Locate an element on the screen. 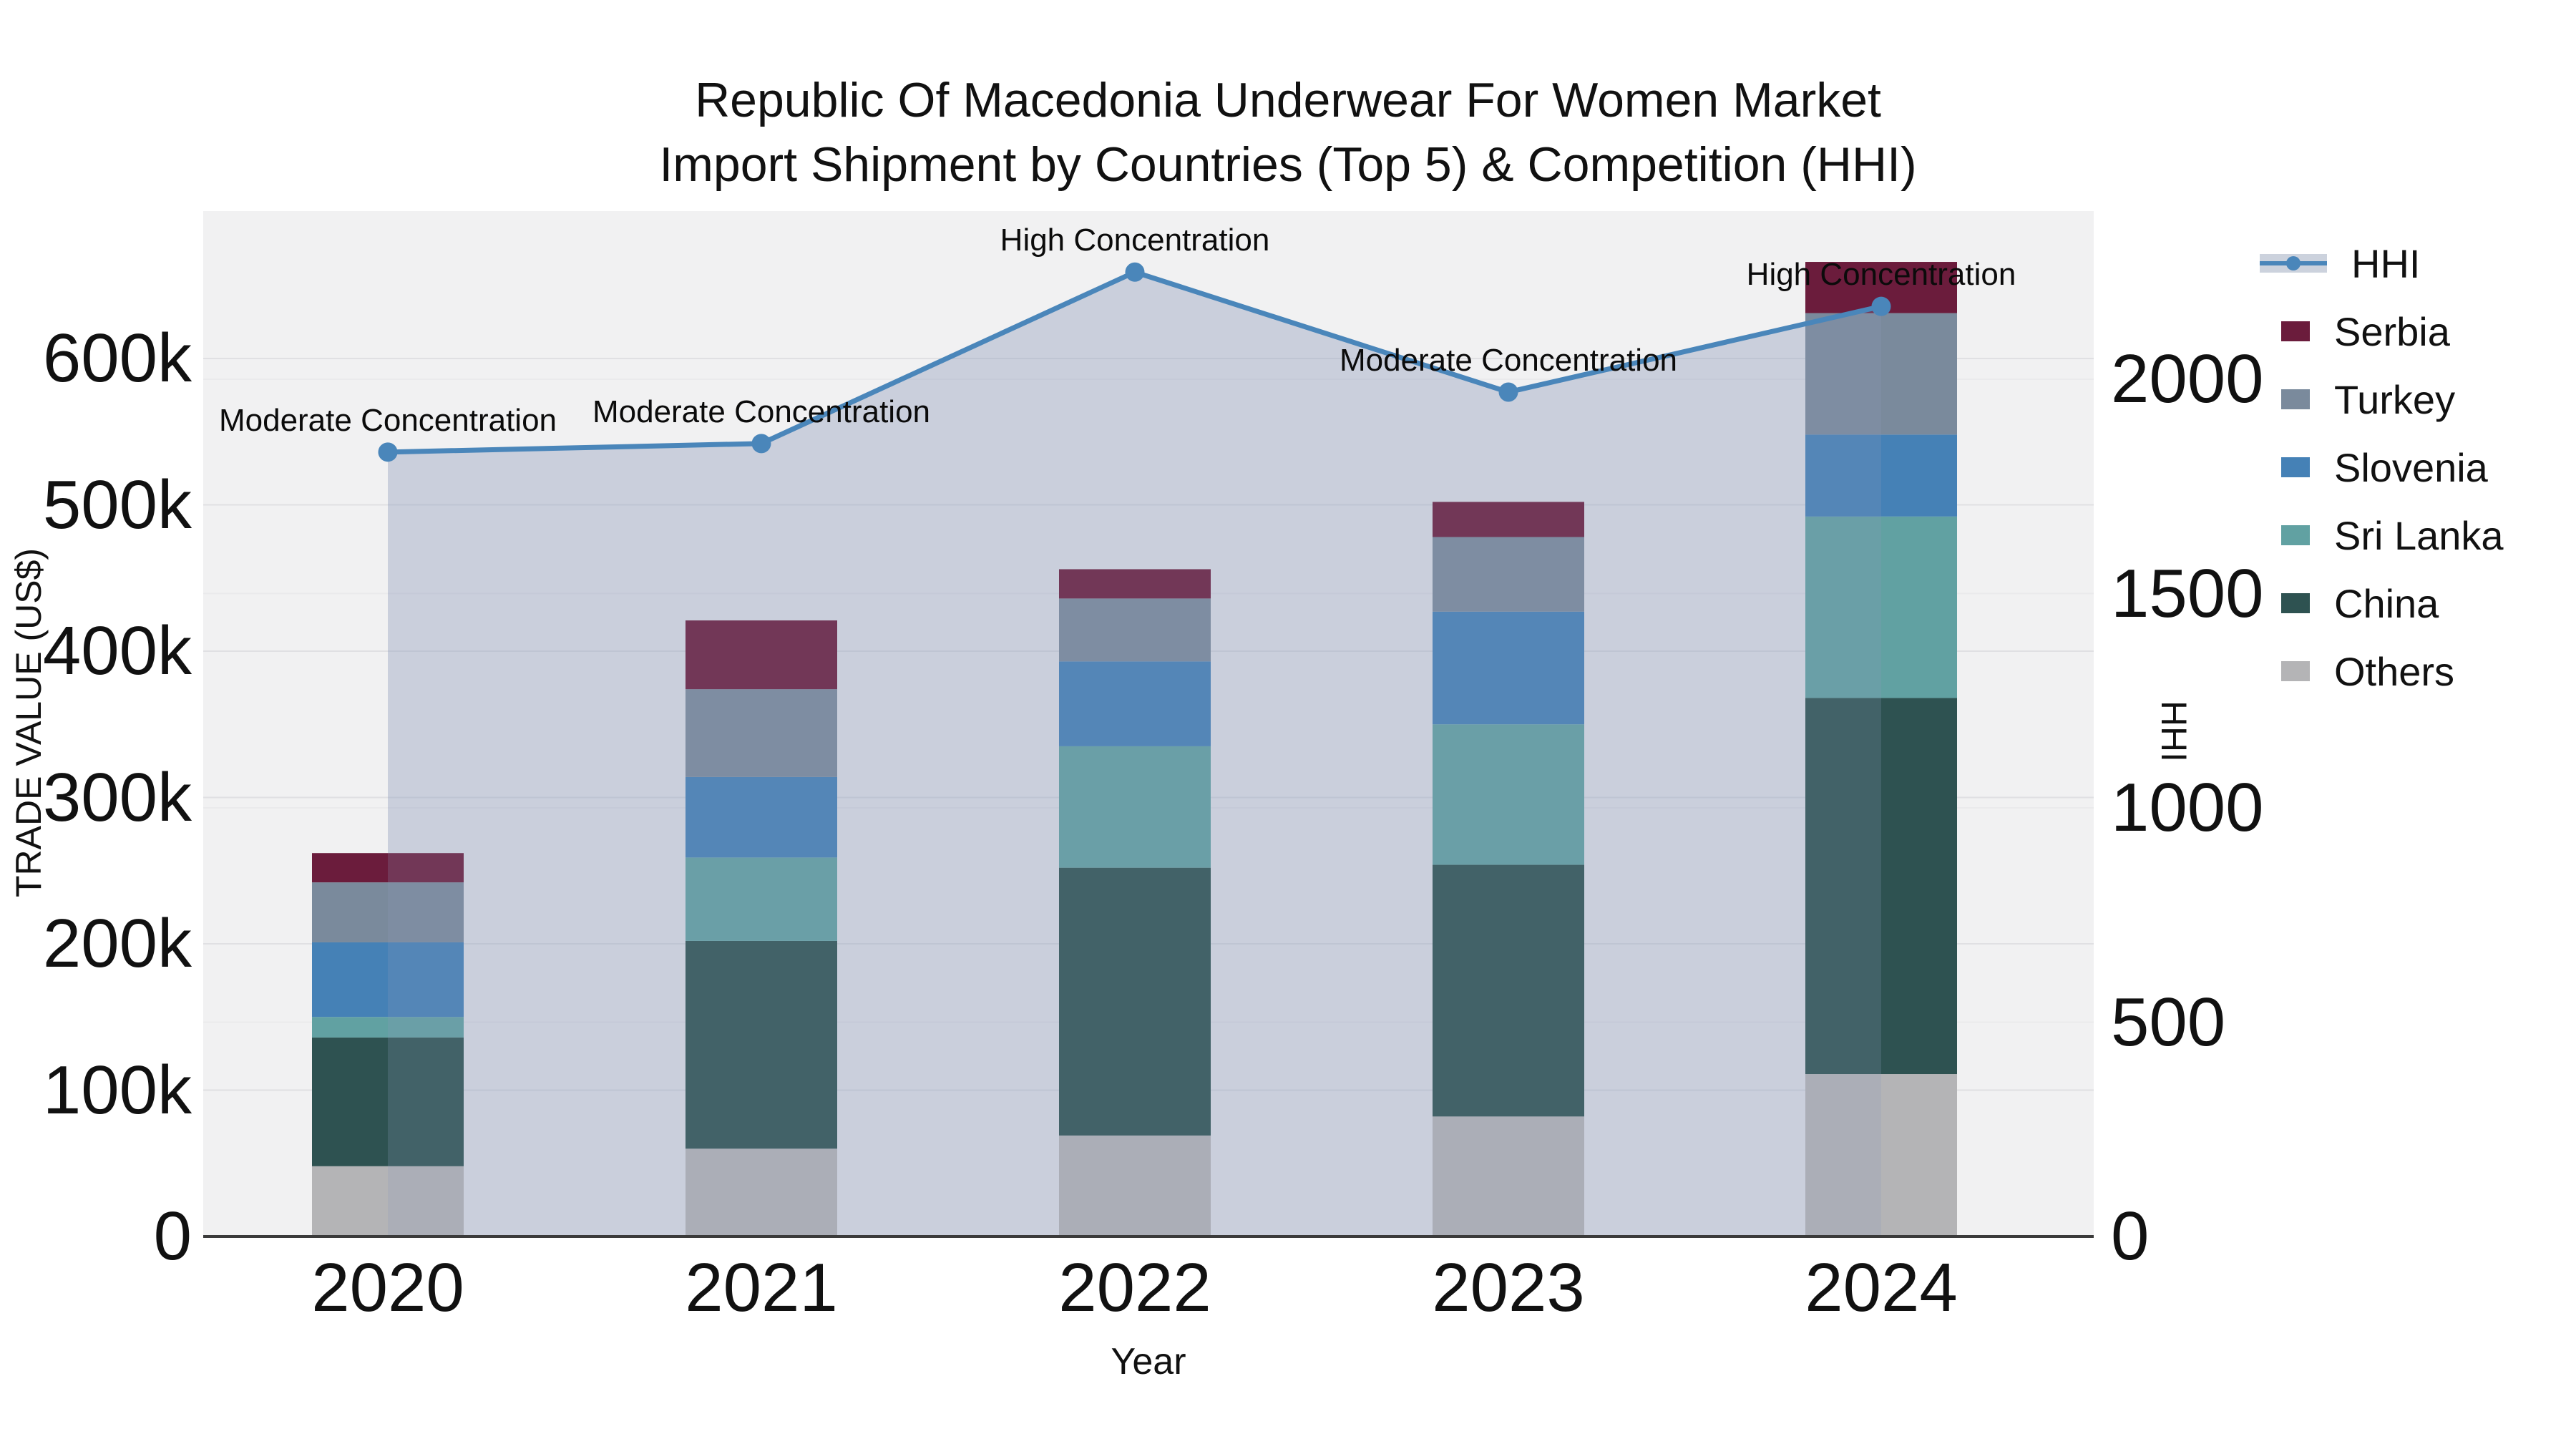 This screenshot has height=1449, width=2576. bar-segment-slovenia-2020 is located at coordinates (388, 980).